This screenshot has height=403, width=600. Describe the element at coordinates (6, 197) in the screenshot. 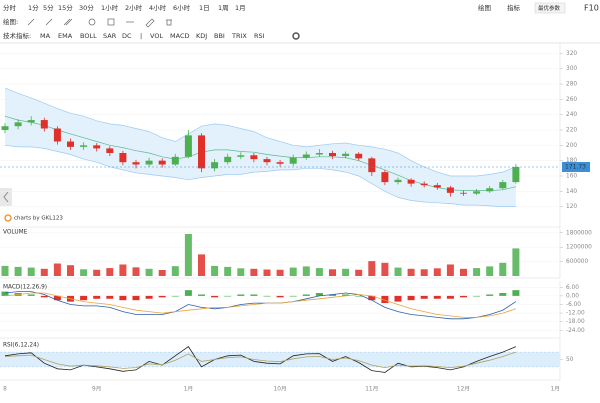

I see `nav-button` at that location.